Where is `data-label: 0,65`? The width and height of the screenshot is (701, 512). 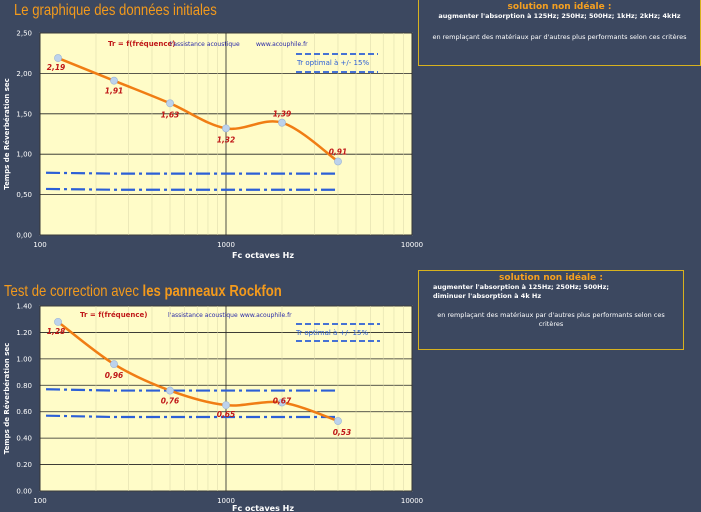
data-label: 0,65 is located at coordinates (226, 414).